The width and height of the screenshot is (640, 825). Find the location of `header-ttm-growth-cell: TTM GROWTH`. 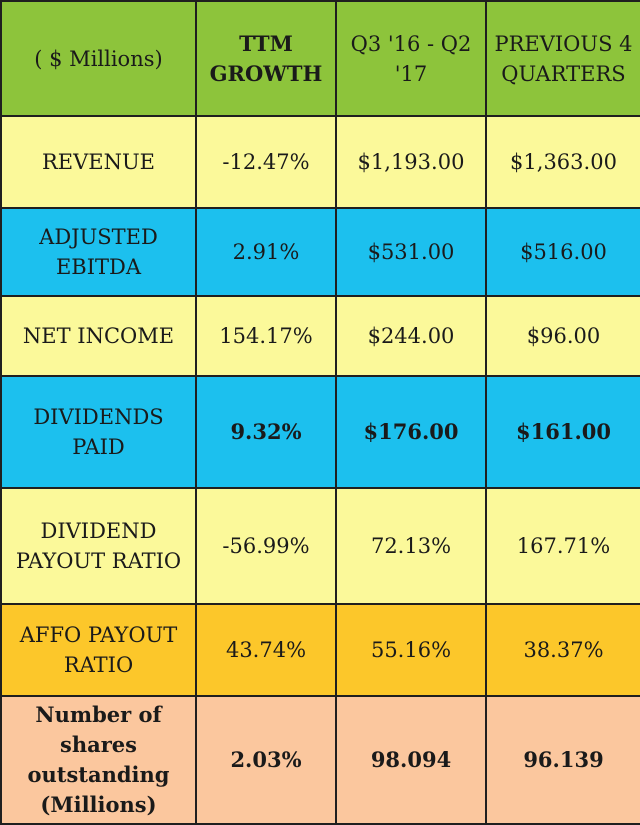

header-ttm-growth-cell: TTM GROWTH is located at coordinates (266, 58).